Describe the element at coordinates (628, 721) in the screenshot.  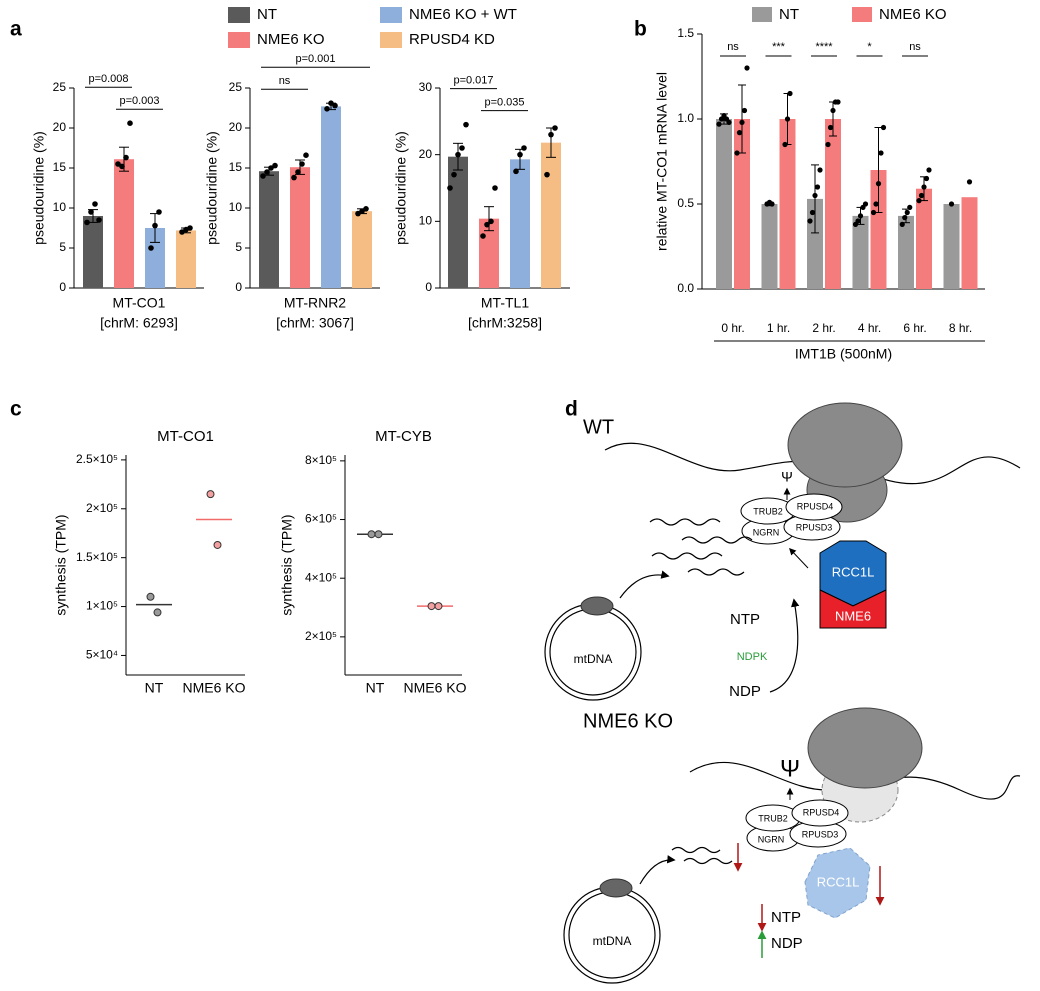
I see `diagram-title: NME6 KO` at that location.